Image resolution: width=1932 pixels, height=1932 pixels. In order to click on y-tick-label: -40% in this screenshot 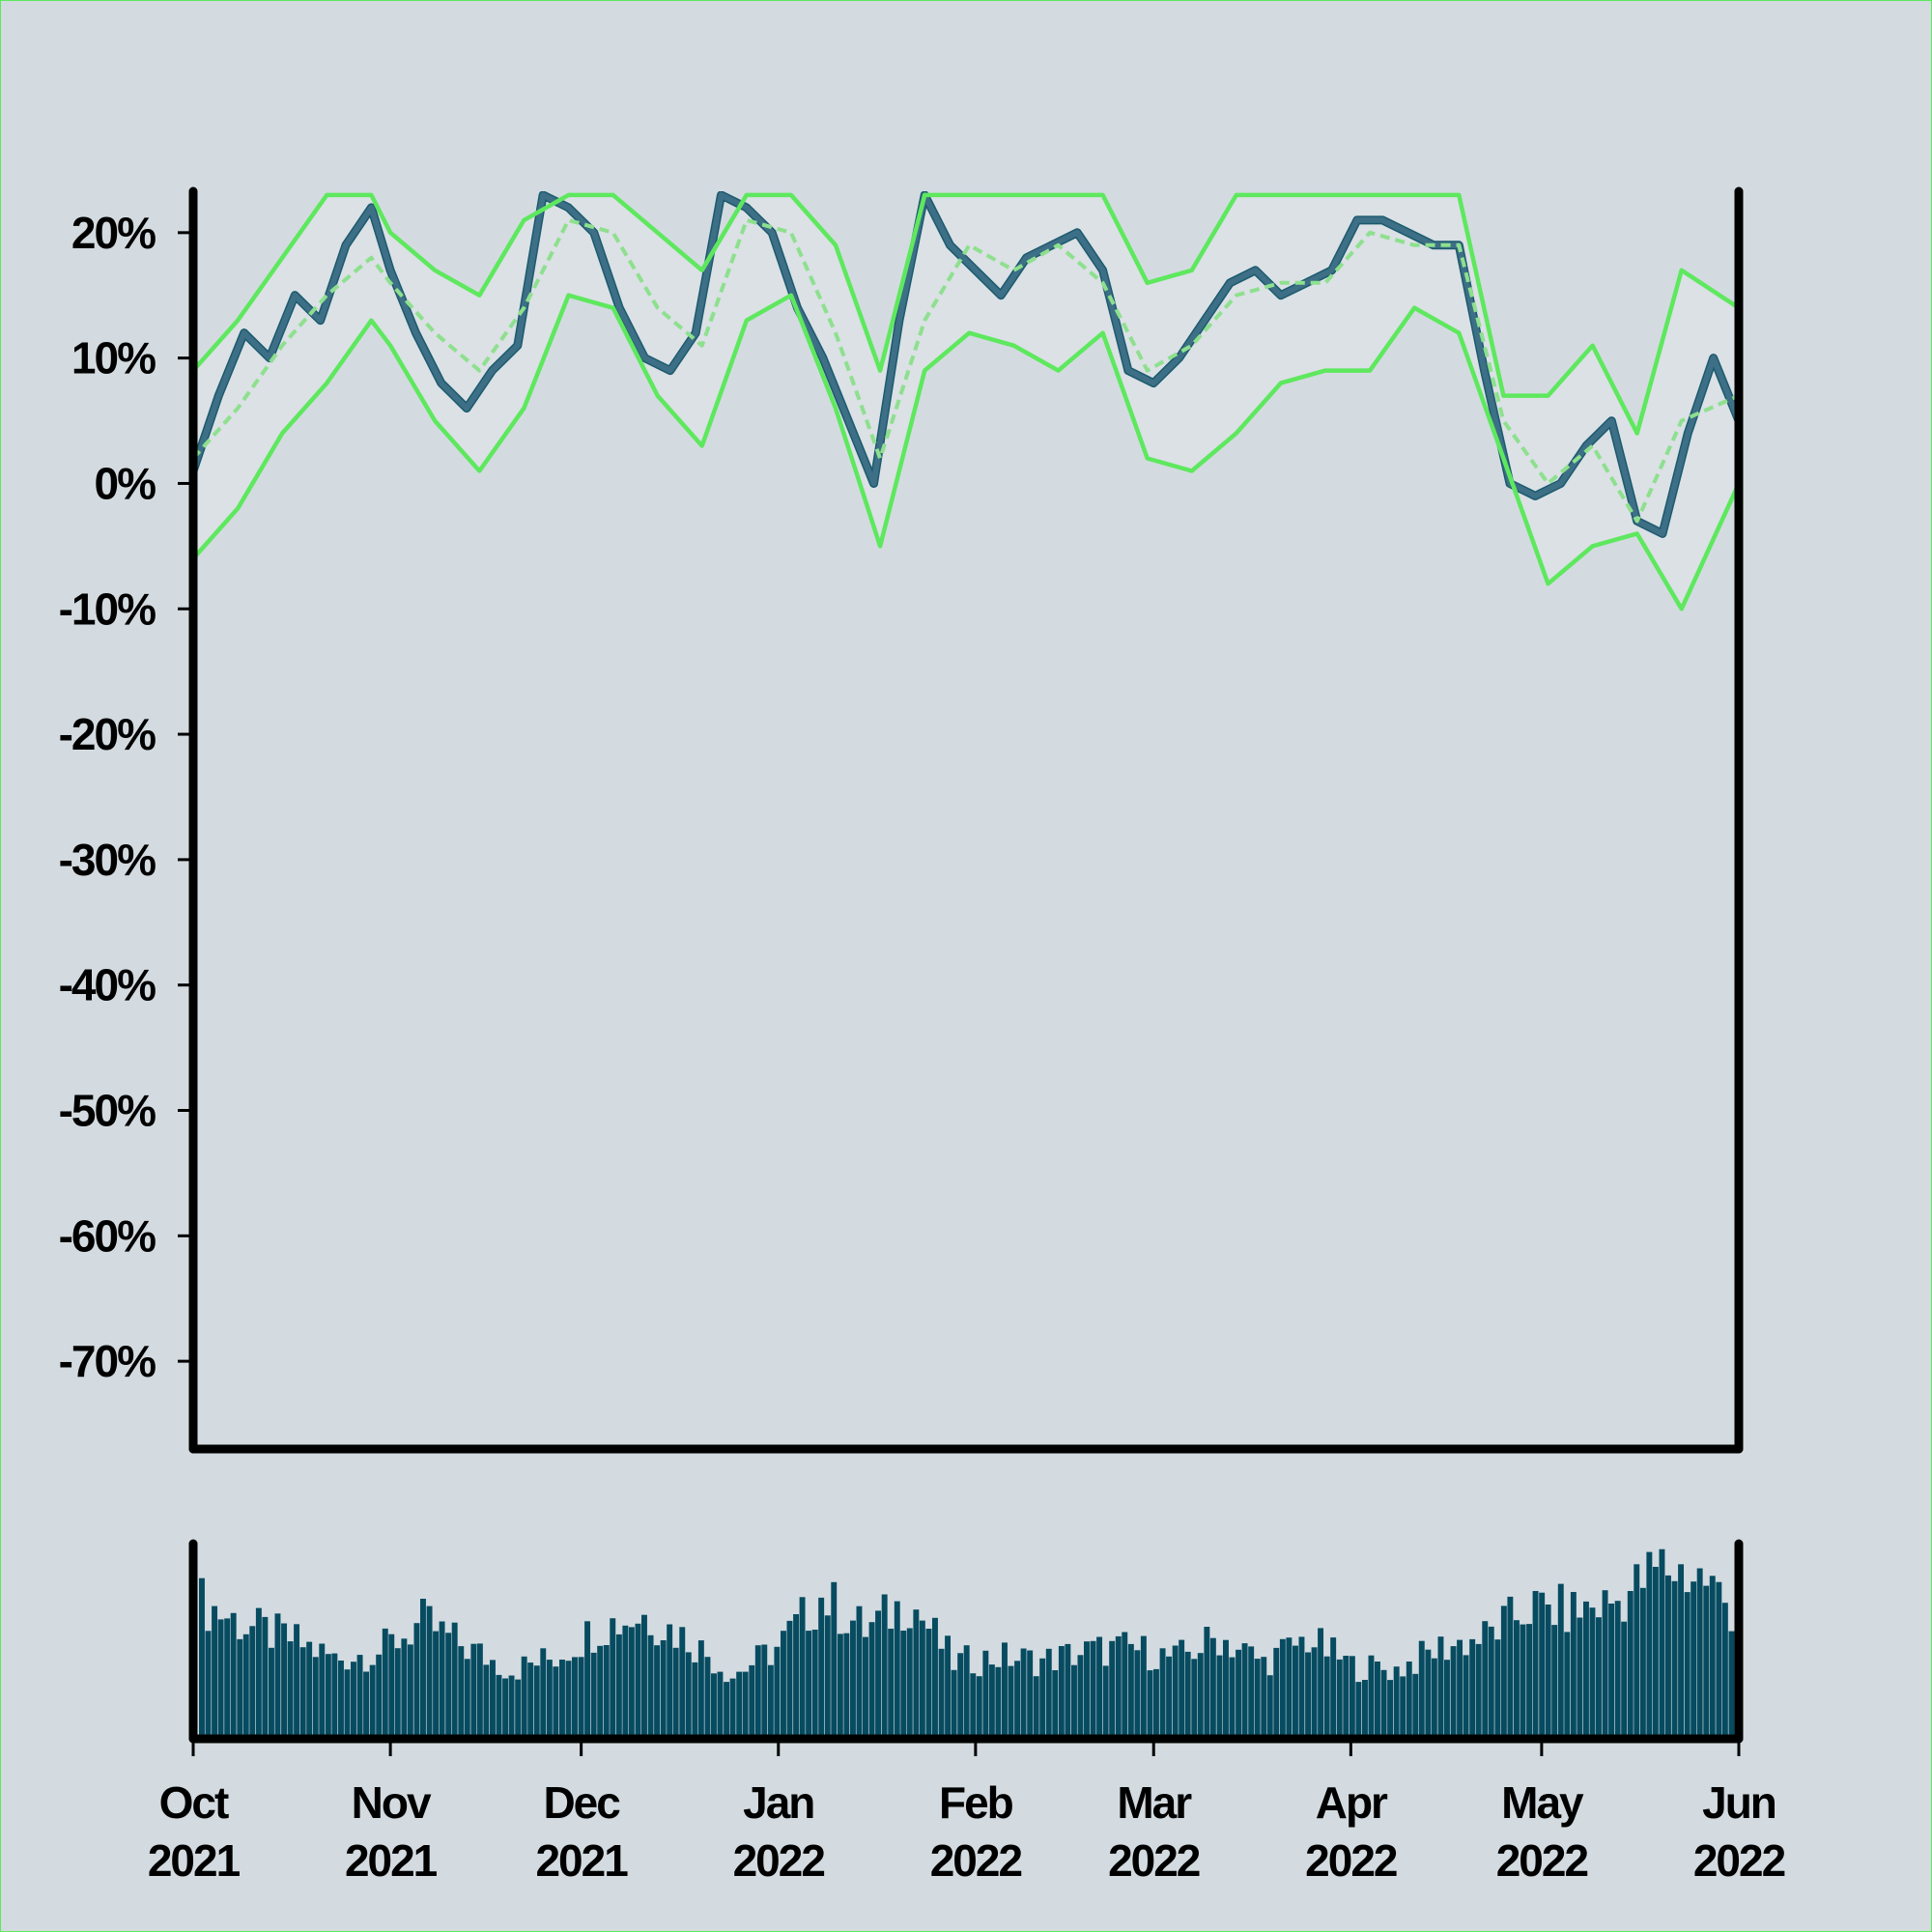, I will do `click(107, 985)`.